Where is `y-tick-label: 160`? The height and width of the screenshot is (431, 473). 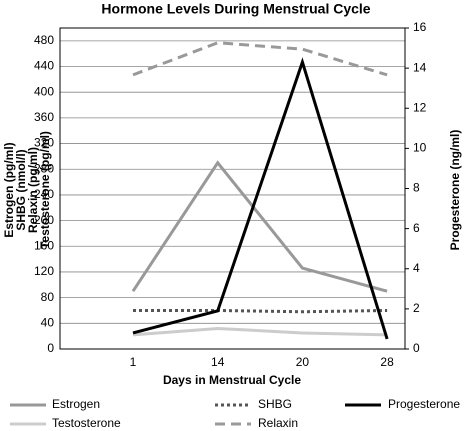 y-tick-label: 160 is located at coordinates (44, 245).